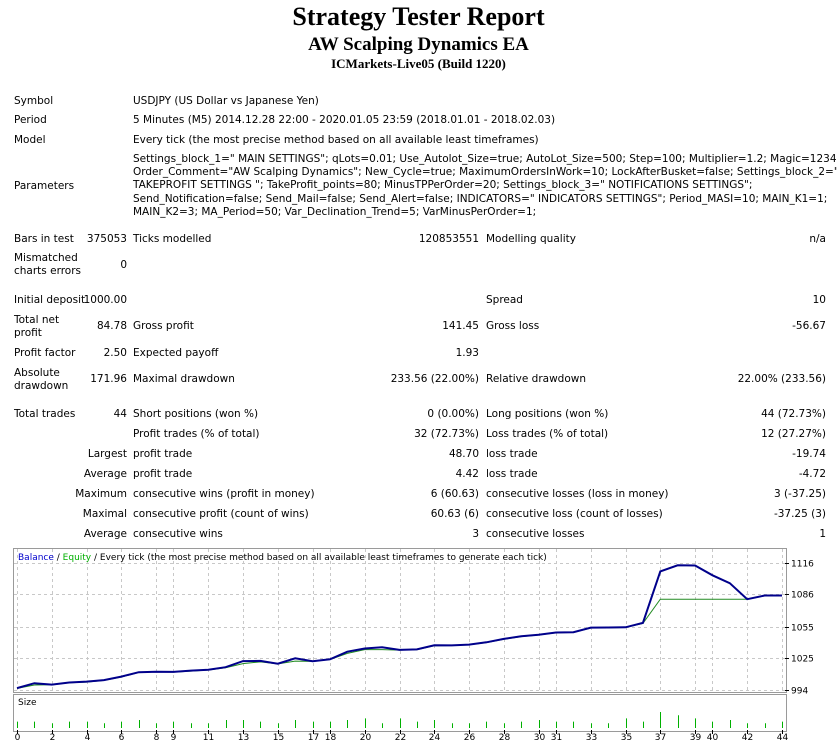  What do you see at coordinates (577, 494) in the screenshot?
I see `max-cons-losses-label: consecutive losses (loss in money)` at bounding box center [577, 494].